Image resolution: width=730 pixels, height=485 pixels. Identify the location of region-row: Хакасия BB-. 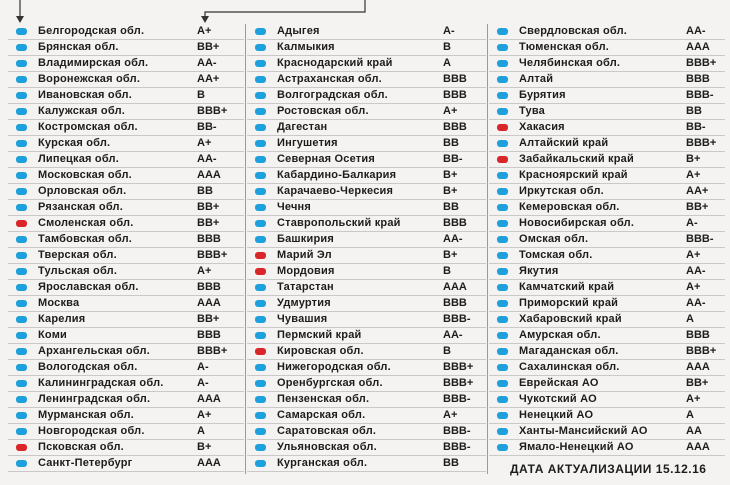
(607, 128).